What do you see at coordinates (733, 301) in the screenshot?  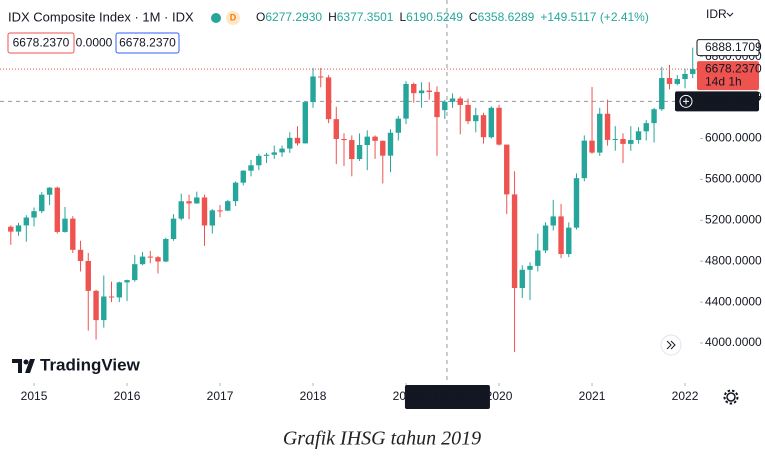 I see `y-tick-label: 4400.0000` at bounding box center [733, 301].